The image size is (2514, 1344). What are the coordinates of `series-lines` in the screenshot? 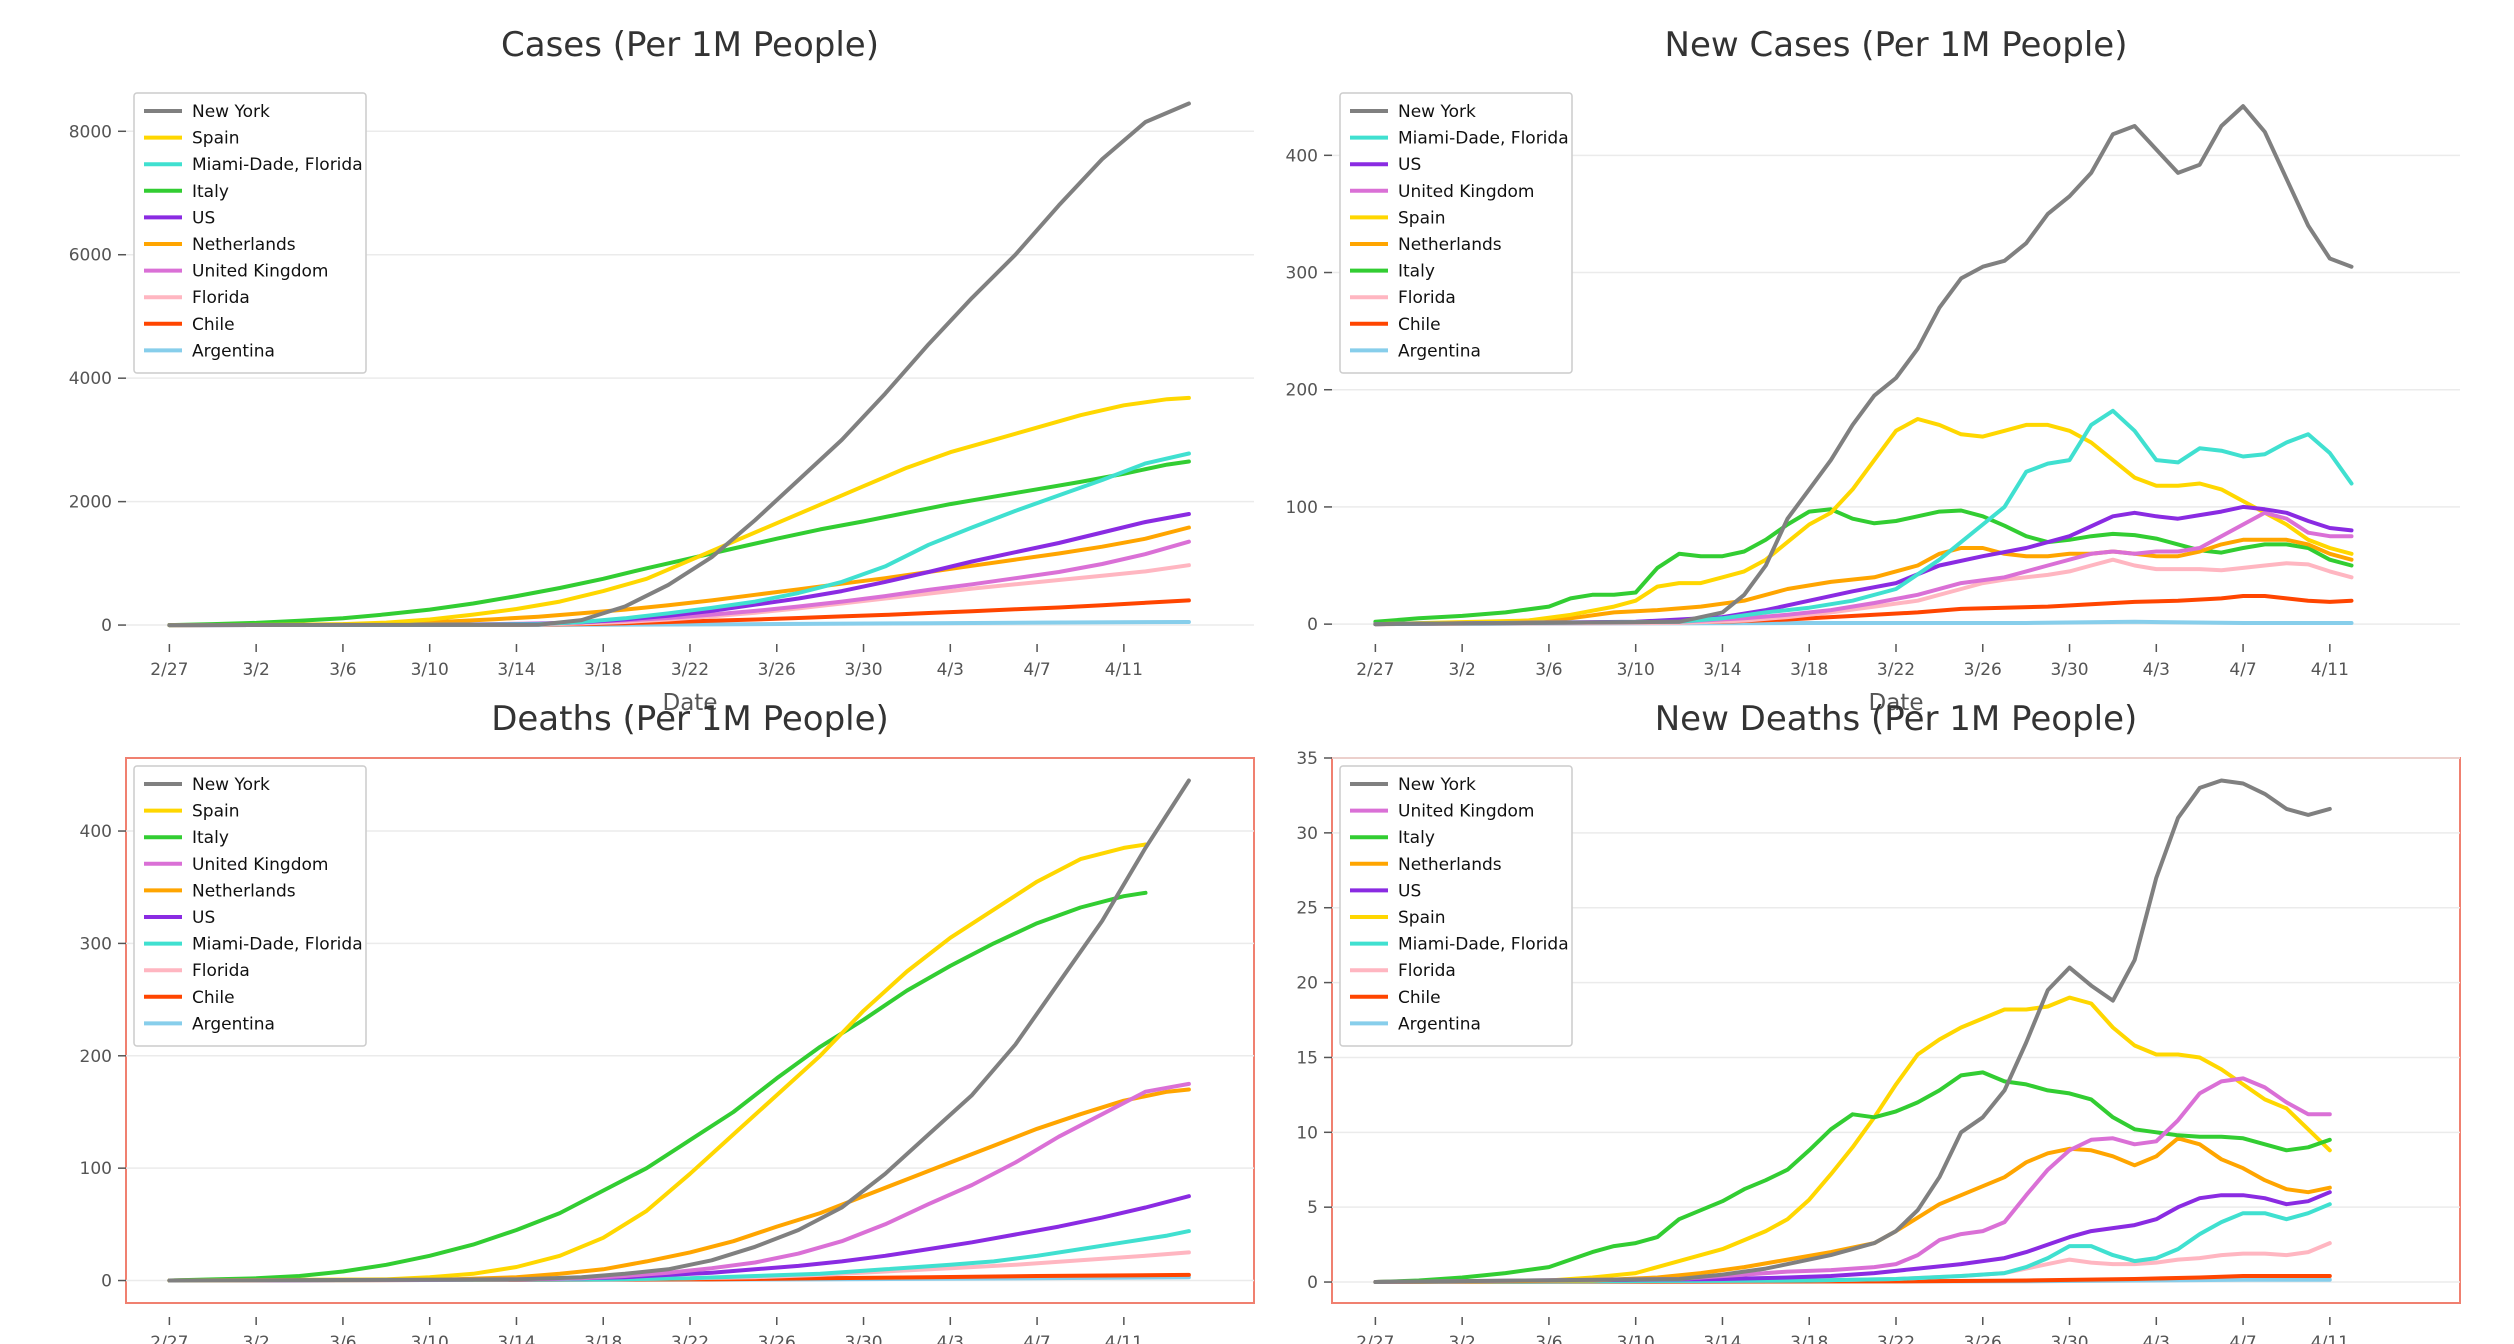 It's located at (1852, 1031).